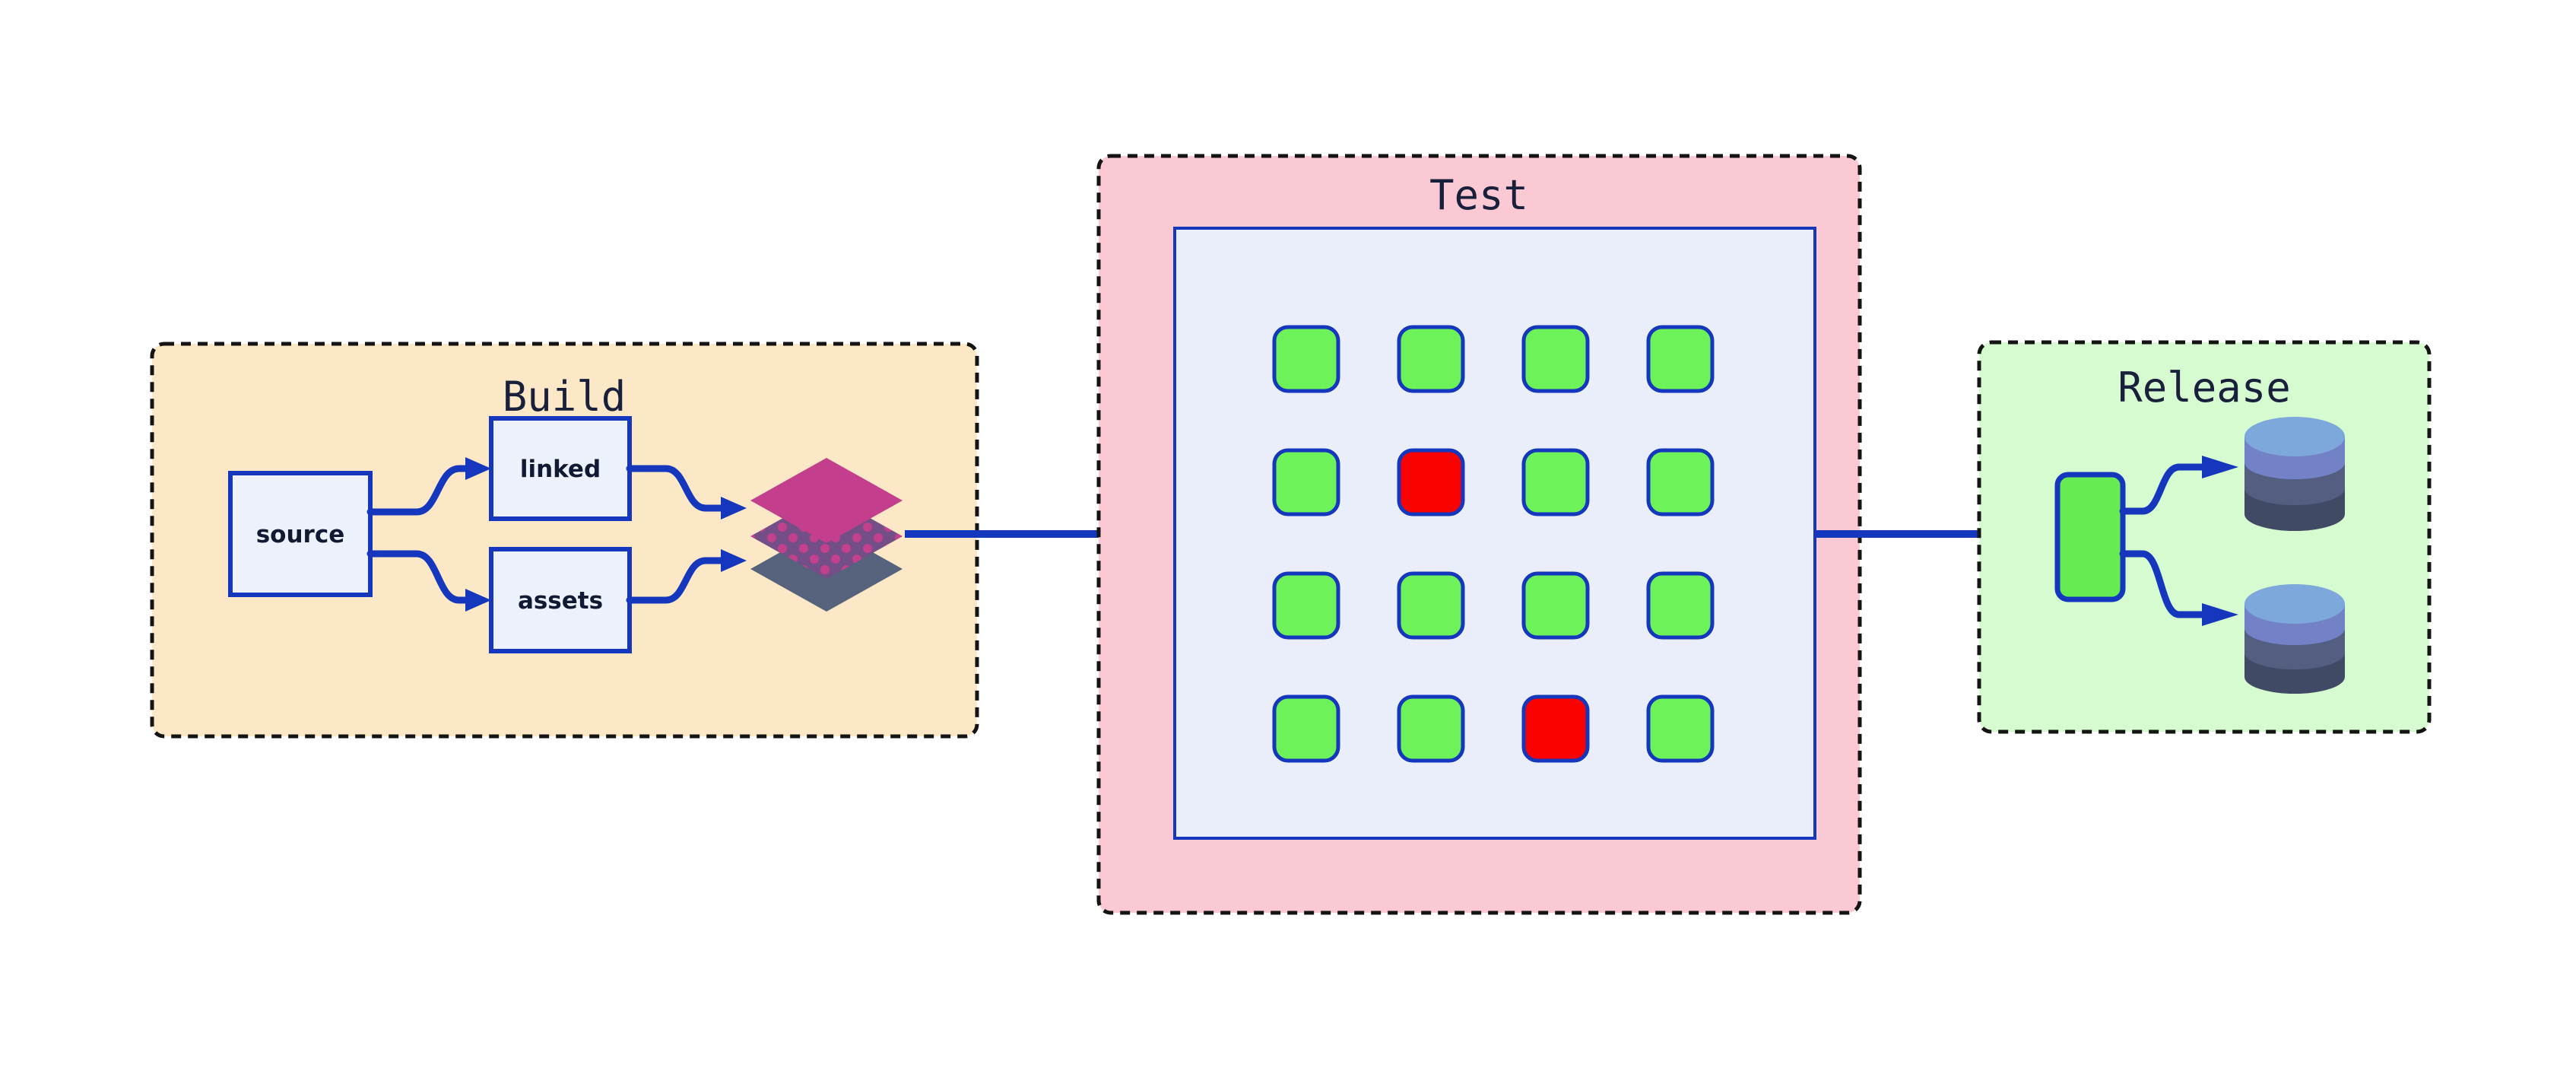 The width and height of the screenshot is (2576, 1071). I want to click on layers-icon, so click(826, 535).